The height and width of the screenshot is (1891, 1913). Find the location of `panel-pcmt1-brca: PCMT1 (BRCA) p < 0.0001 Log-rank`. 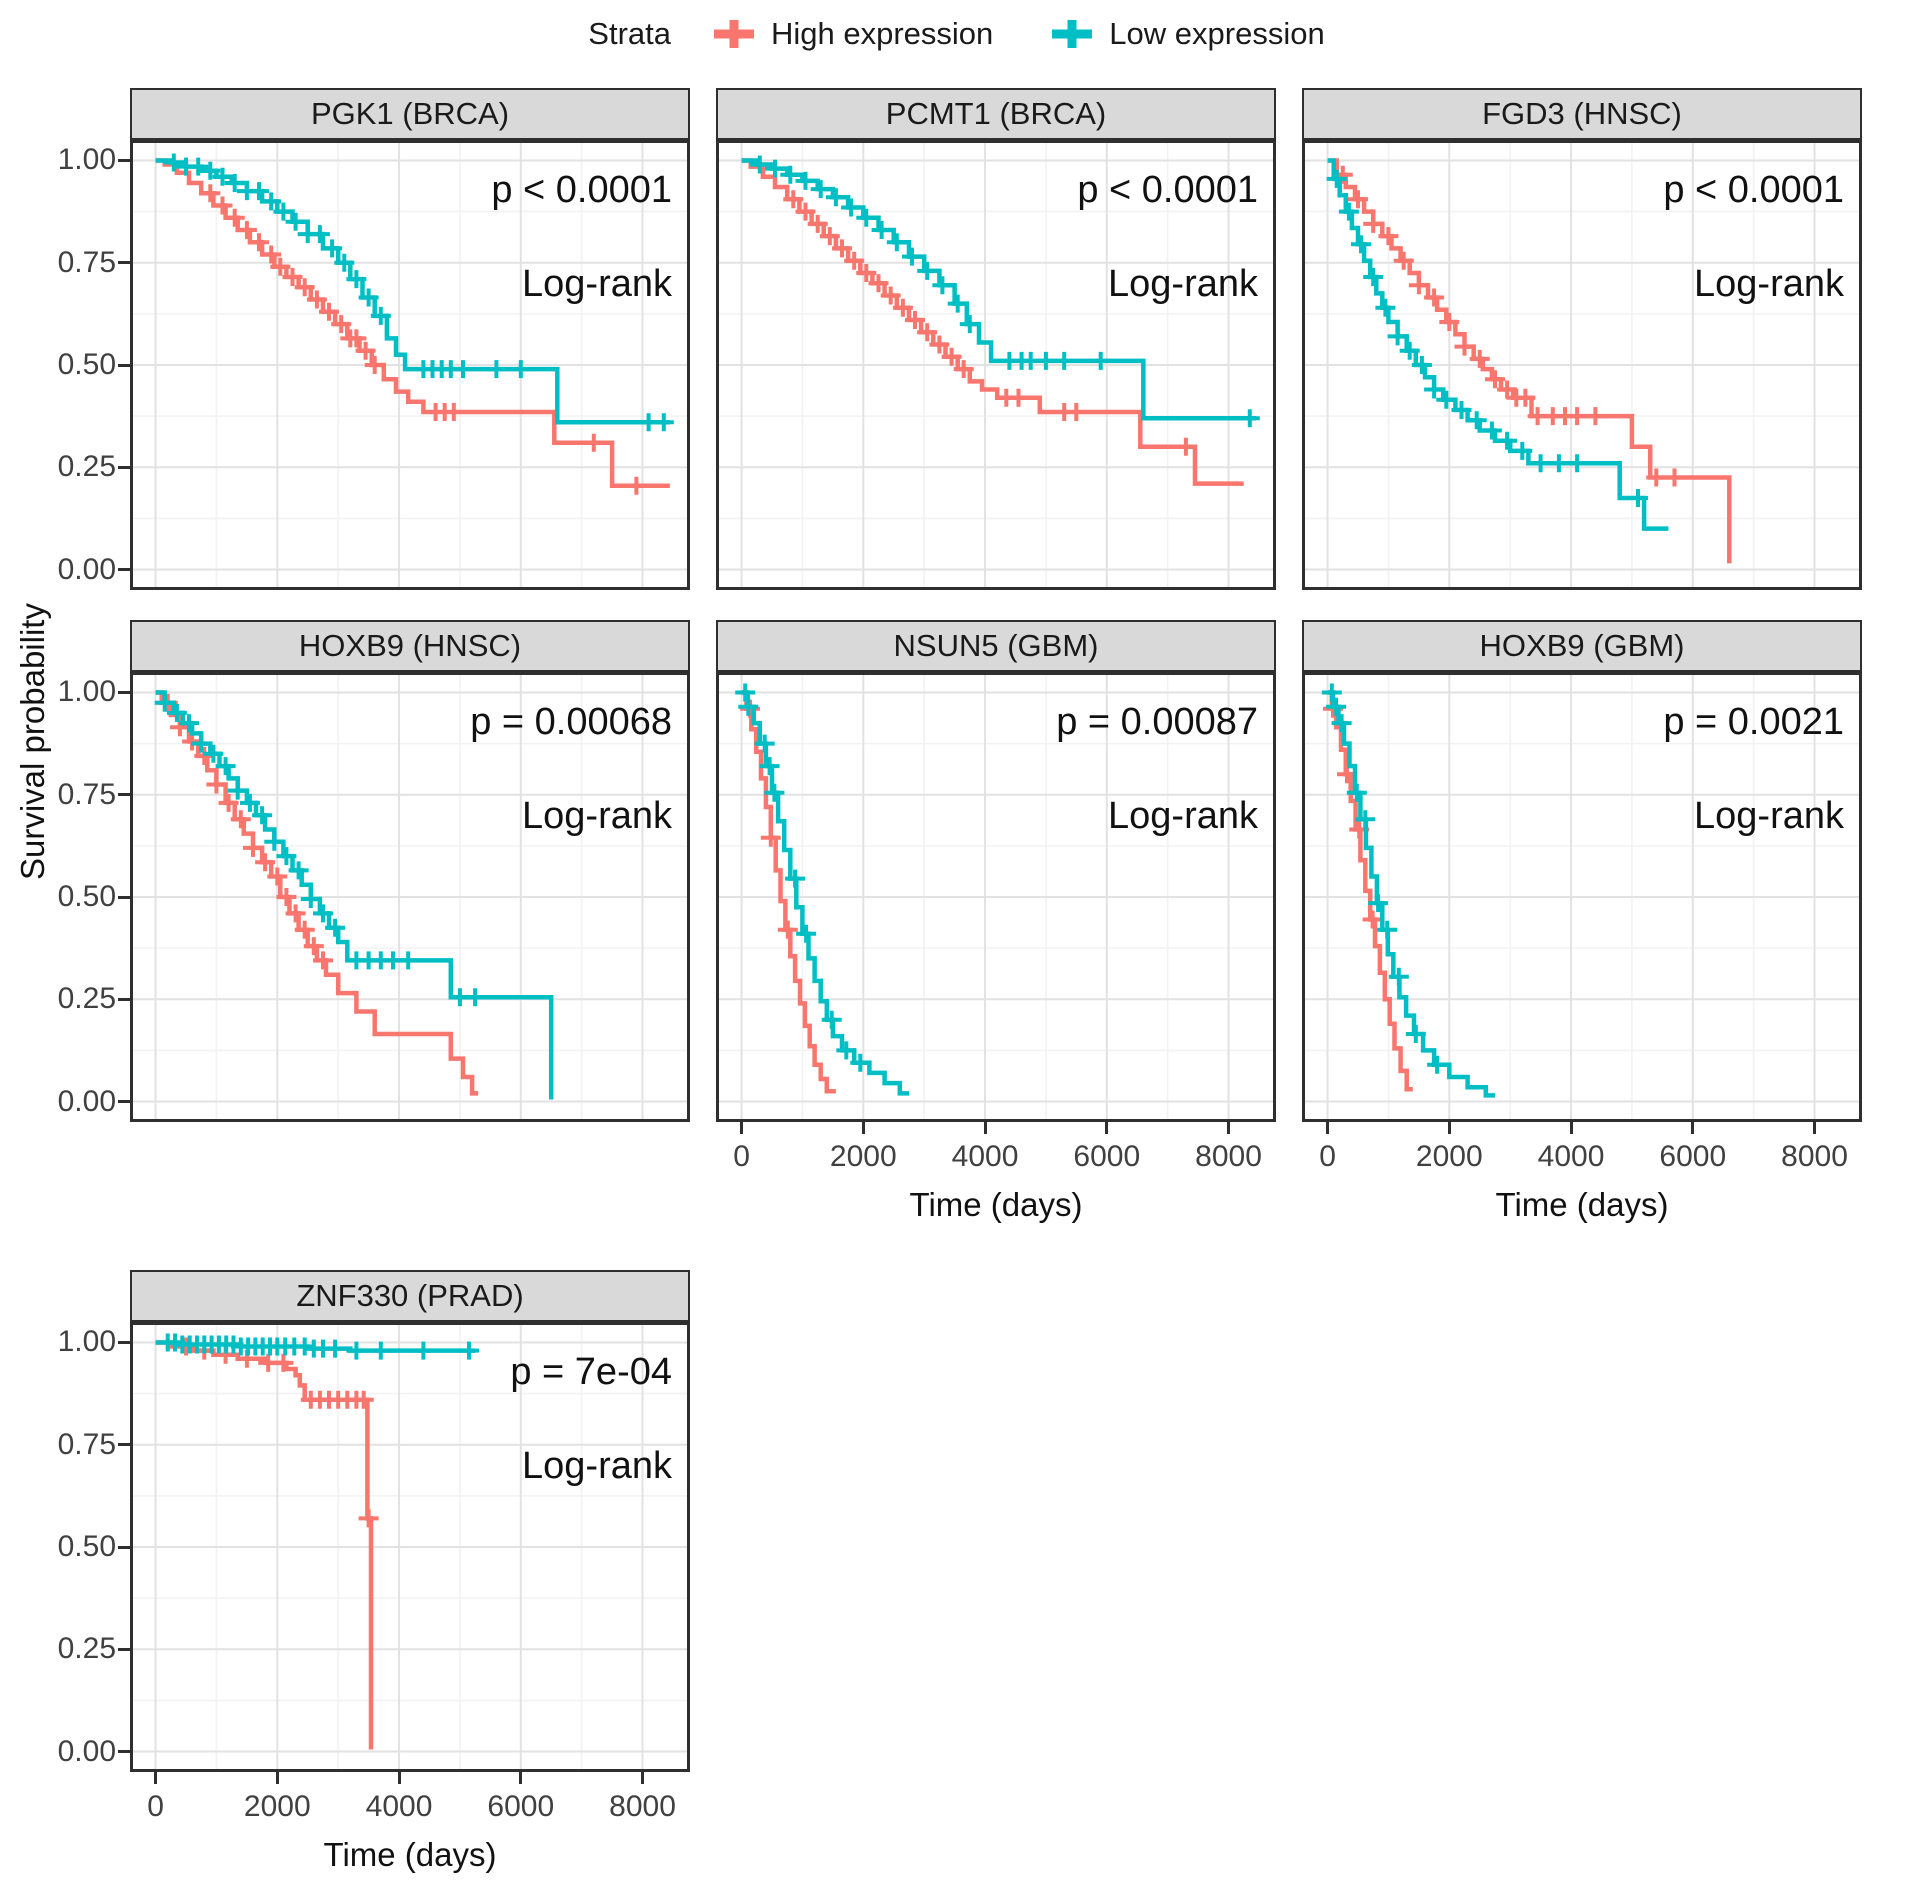

panel-pcmt1-brca: PCMT1 (BRCA) p < 0.0001 Log-rank is located at coordinates (996, 339).